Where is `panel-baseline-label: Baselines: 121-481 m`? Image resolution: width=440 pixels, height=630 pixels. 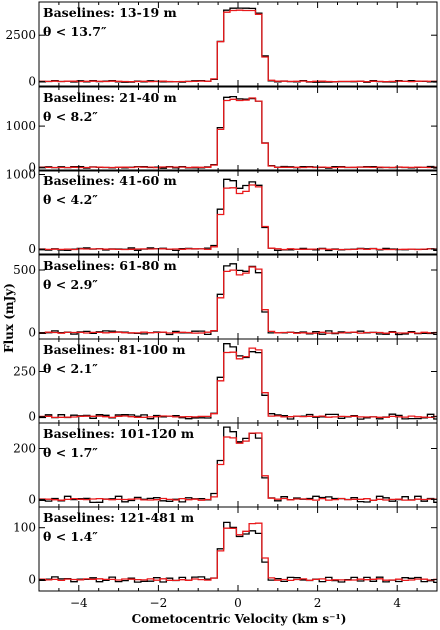
panel-baseline-label: Baselines: 121-481 m is located at coordinates (118, 517).